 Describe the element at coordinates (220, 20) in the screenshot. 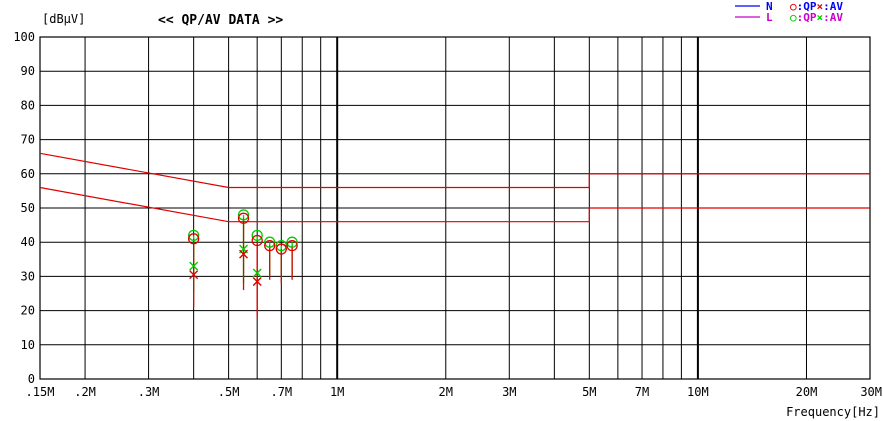

I see `chart-title: << QP/AV DATA >>` at that location.